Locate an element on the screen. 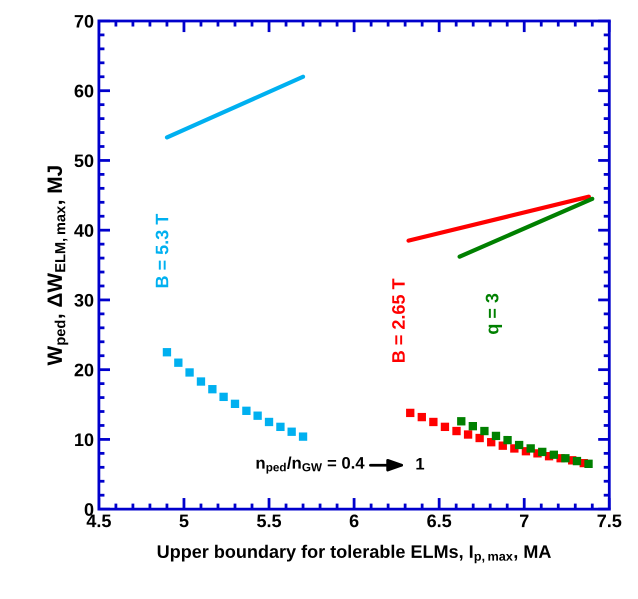  x-tick-label: 6 is located at coordinates (354, 521).